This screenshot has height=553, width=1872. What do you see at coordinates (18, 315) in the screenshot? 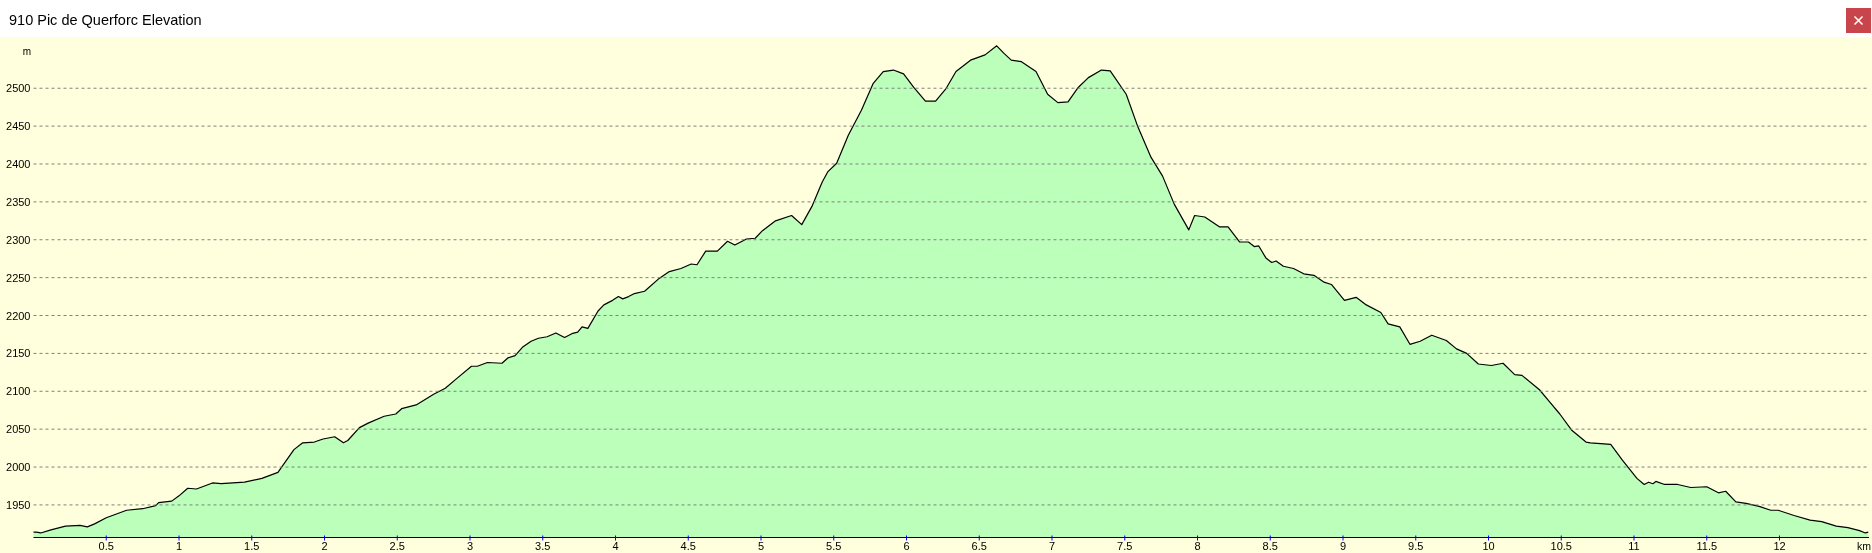
I see `y-tick-label: 2200` at bounding box center [18, 315].